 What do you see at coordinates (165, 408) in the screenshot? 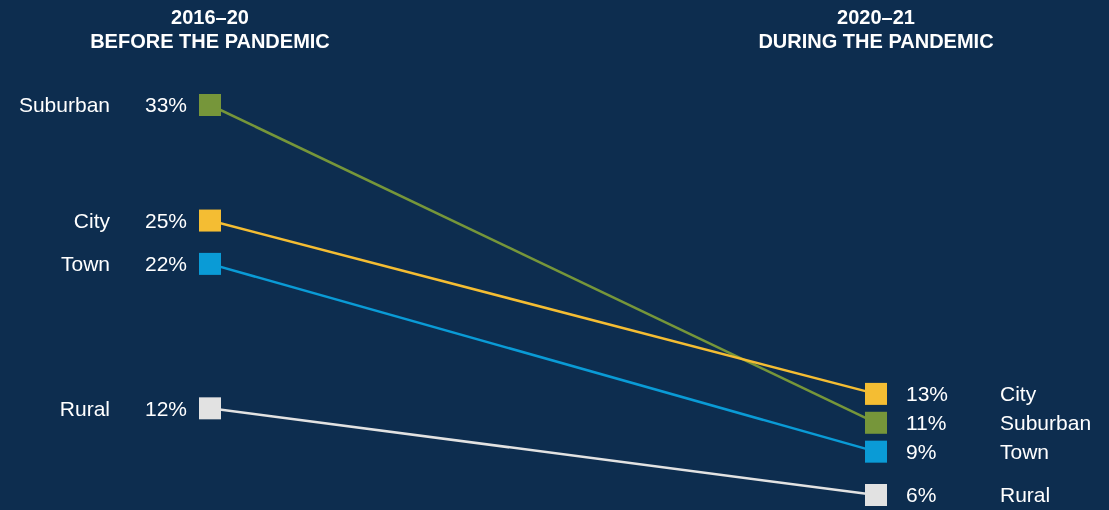
I see `data-label: 12%` at bounding box center [165, 408].